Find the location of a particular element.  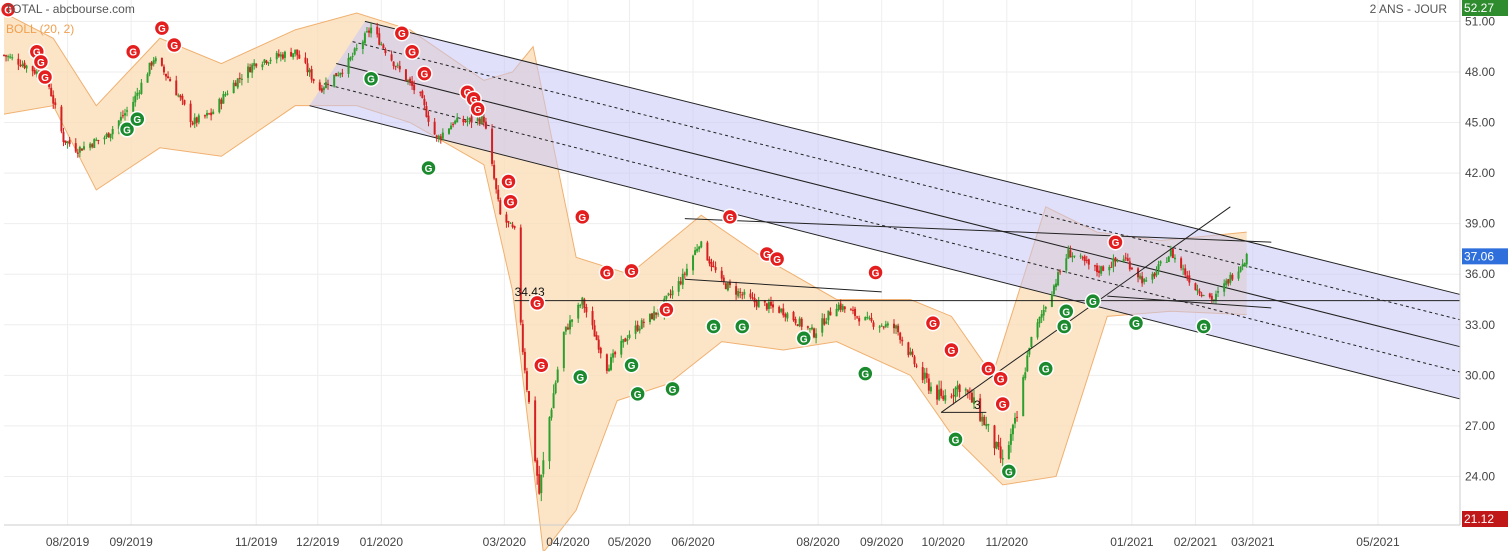

min-price-tag-bg is located at coordinates (1485, 519).